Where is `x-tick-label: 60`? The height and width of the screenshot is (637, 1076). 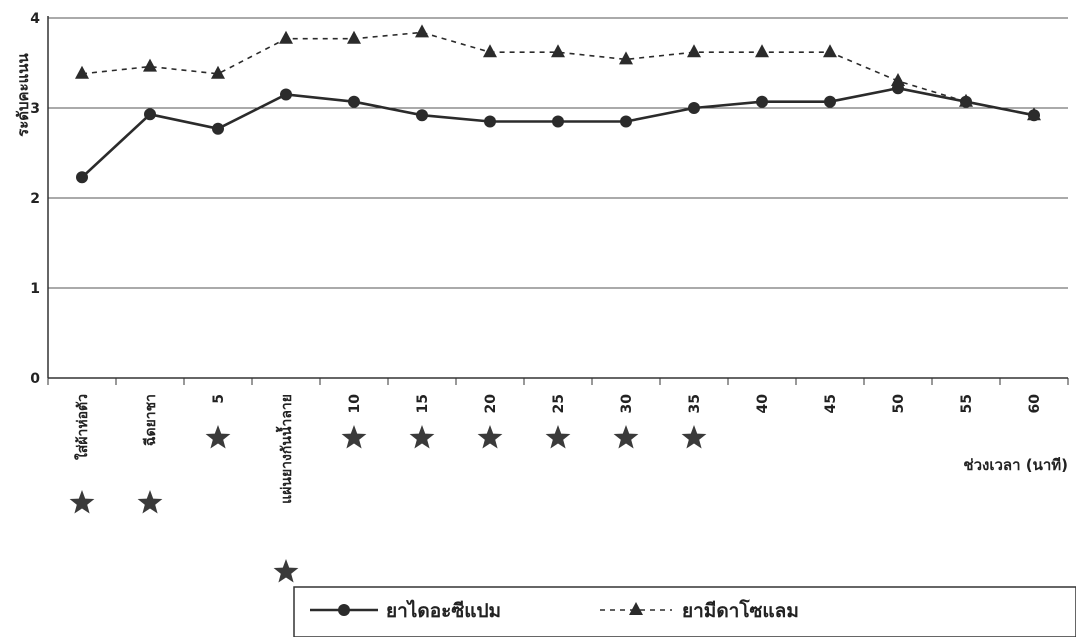 x-tick-label: 60 is located at coordinates (1035, 404).